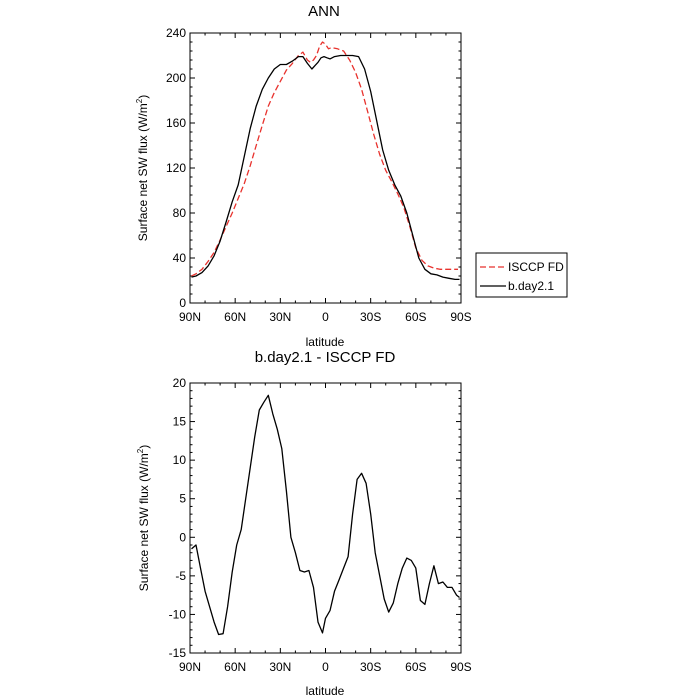 The height and width of the screenshot is (700, 700). What do you see at coordinates (324, 11) in the screenshot?
I see `chart-title: ANN` at bounding box center [324, 11].